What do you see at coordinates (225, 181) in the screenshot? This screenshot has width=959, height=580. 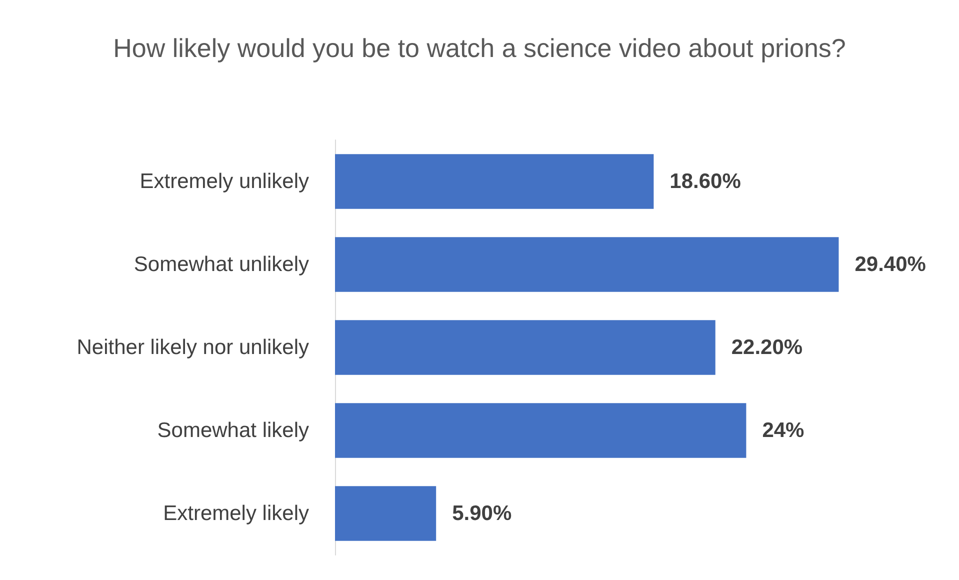 I see `y-tick-label: Extremely unlikely` at bounding box center [225, 181].